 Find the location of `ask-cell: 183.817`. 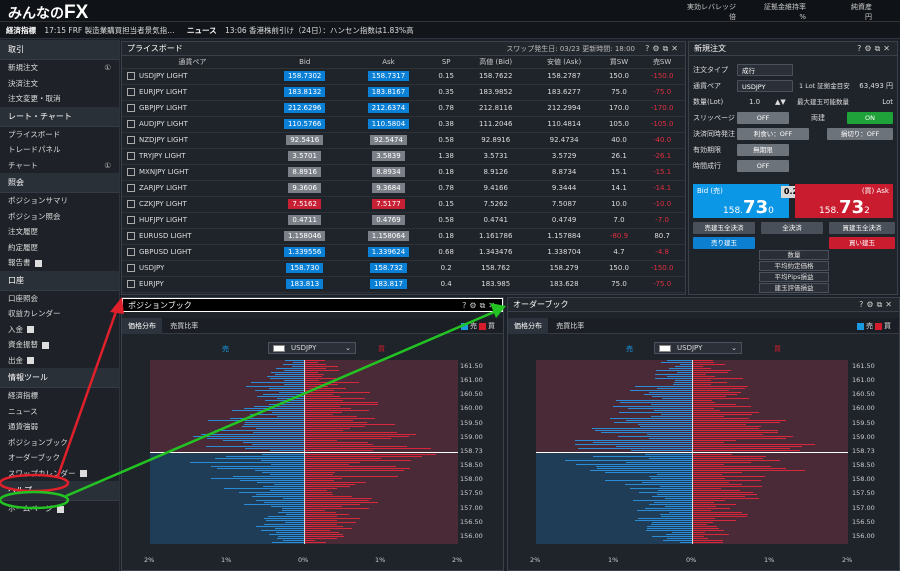

ask-cell: 183.817 is located at coordinates (388, 284).